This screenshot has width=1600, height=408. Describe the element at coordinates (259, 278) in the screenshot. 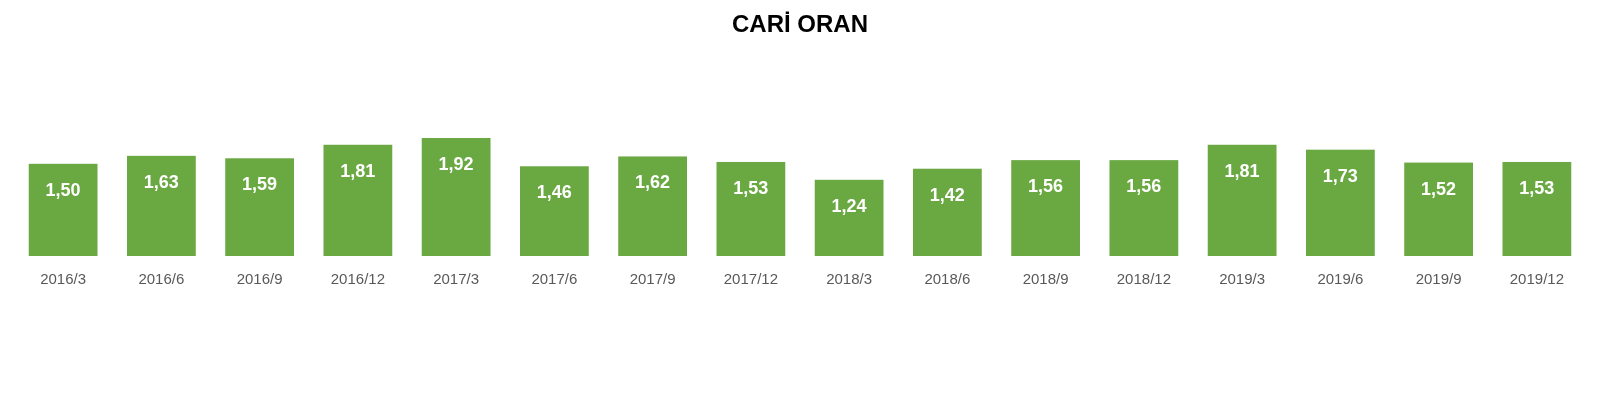

I see `x-tick-label: 2016/9` at that location.